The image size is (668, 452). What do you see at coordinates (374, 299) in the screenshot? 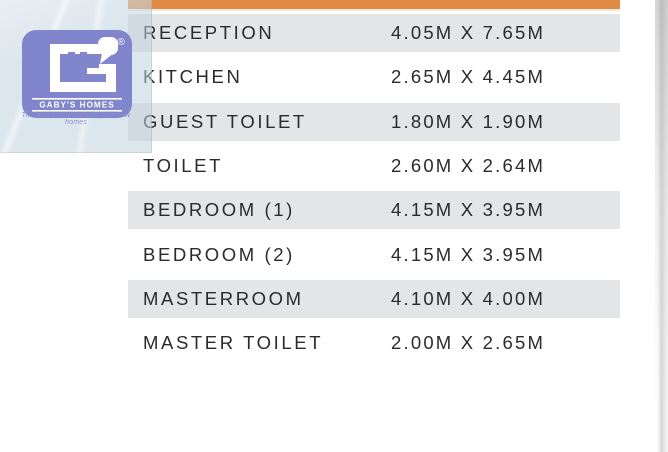
I see `table-row: MASTERROOM 4.10M X 4.00M` at bounding box center [374, 299].